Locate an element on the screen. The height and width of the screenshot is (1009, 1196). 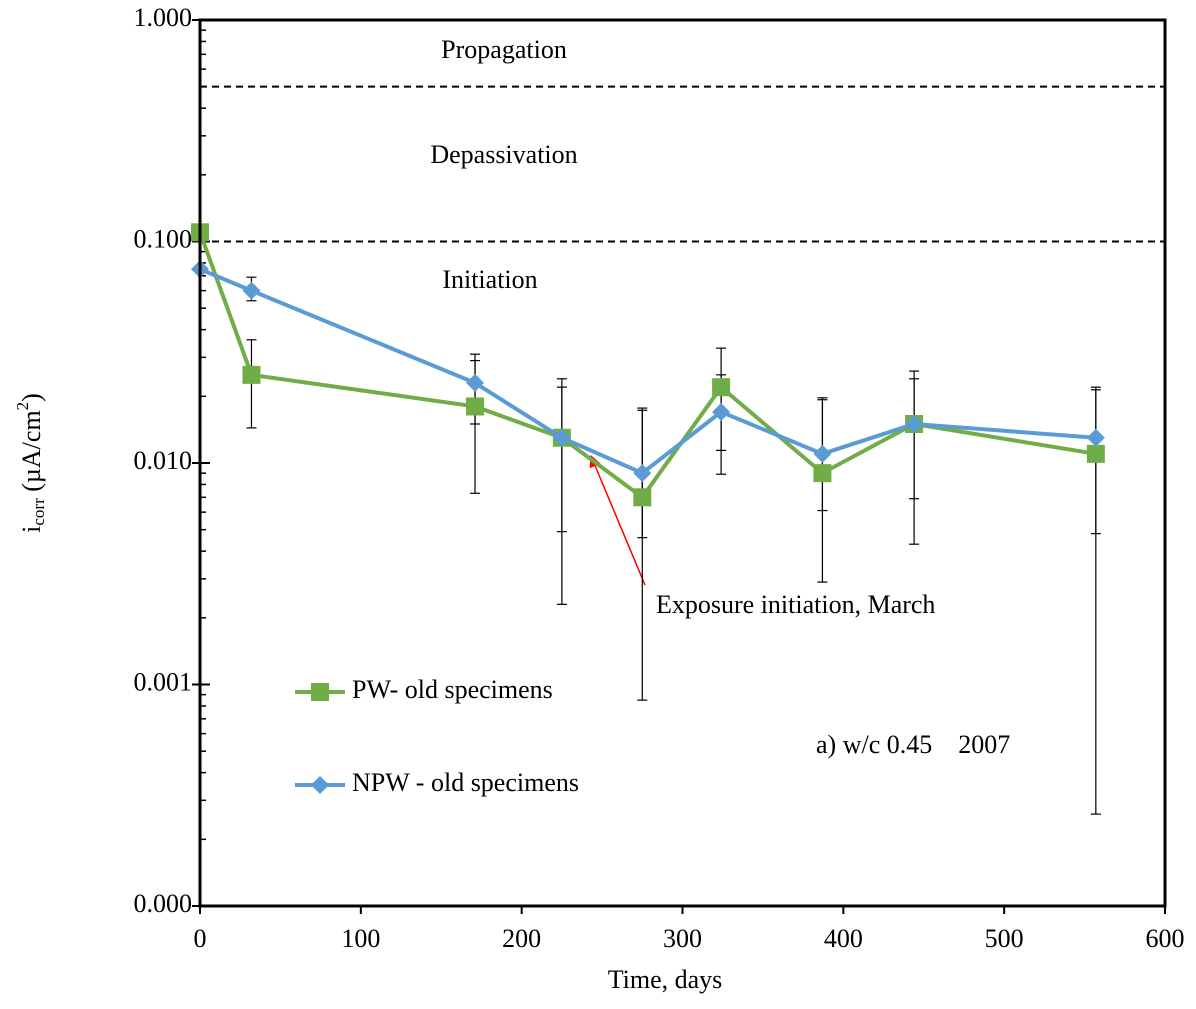
y-axis-label: icorr (µA/cm2) is located at coordinates (30, 463).